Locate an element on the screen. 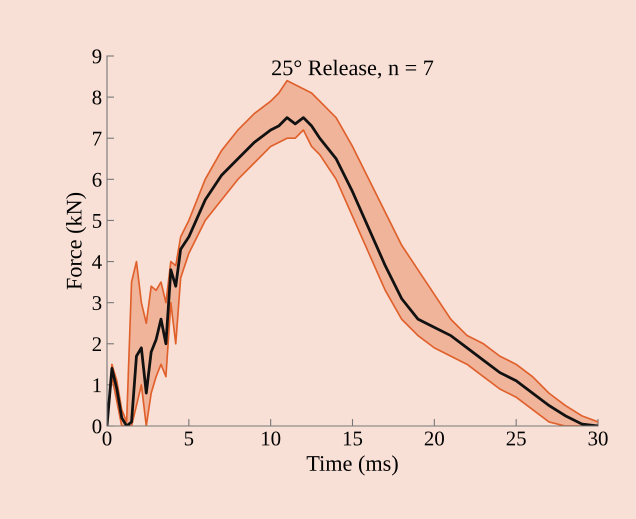 The image size is (636, 519). y-tick-label: 1 is located at coordinates (97, 385).